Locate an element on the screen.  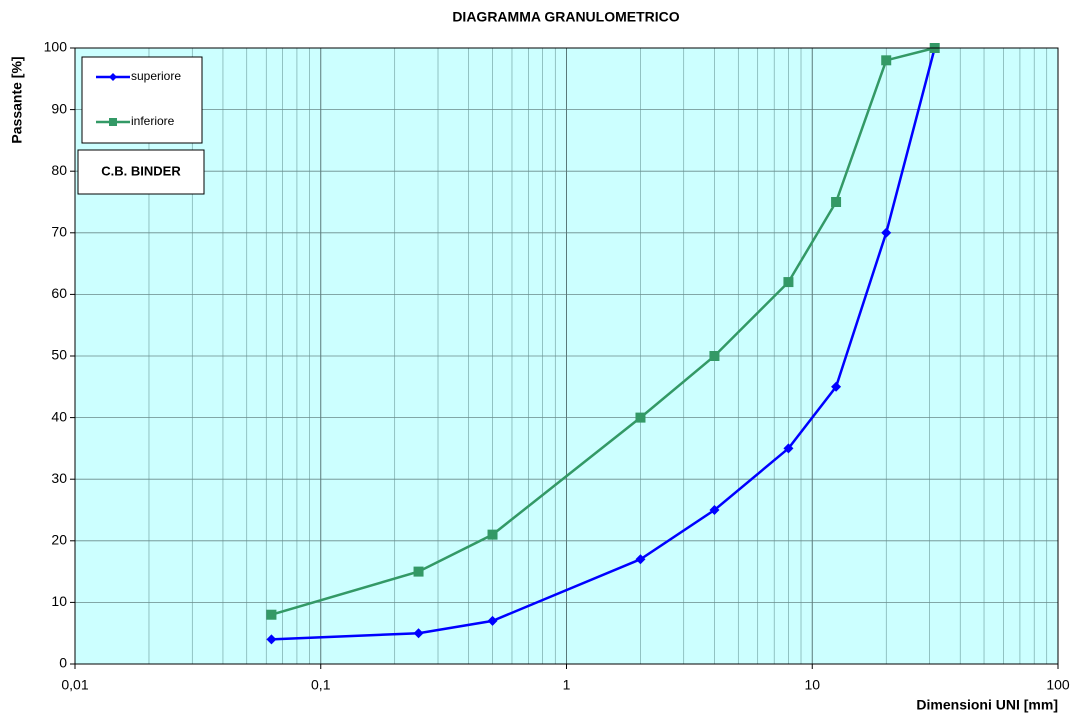
y-tick-label: 90 is located at coordinates (59, 108).